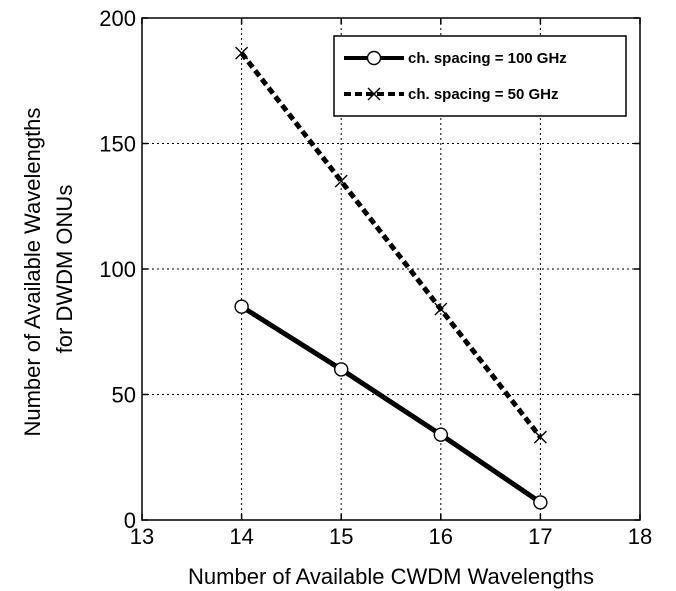 This screenshot has width=676, height=591. I want to click on x-tick-label: 15, so click(341, 536).